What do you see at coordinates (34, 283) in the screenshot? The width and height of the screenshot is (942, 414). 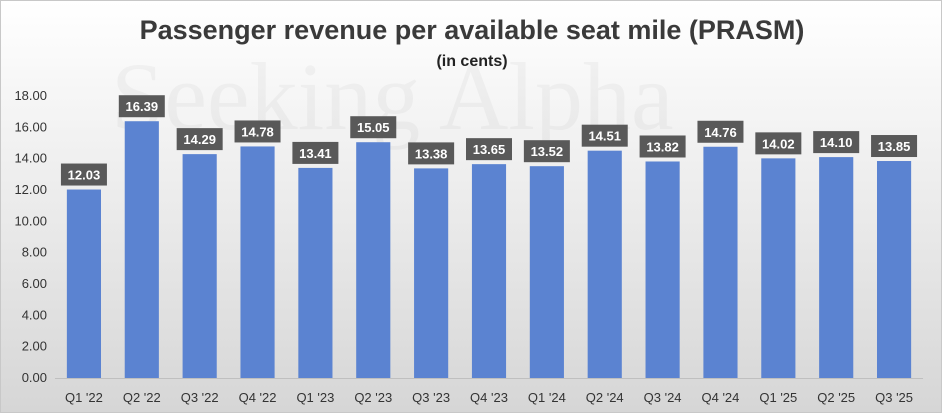 I see `y-tick-label: 6.00` at bounding box center [34, 283].